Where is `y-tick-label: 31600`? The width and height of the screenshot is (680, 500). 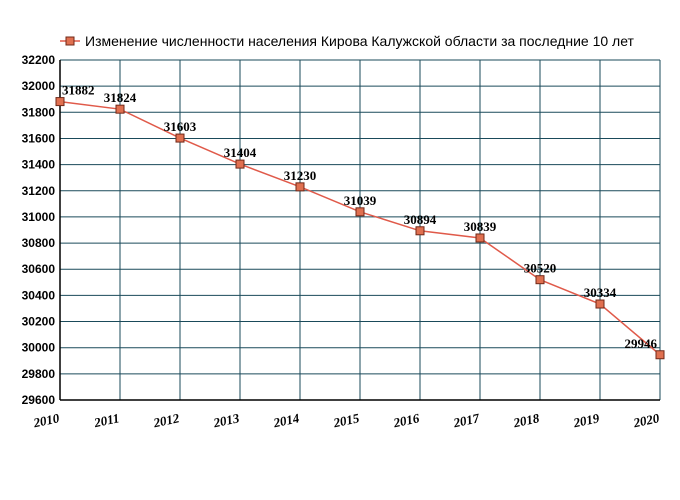
y-tick-label: 31600 is located at coordinates (39, 138).